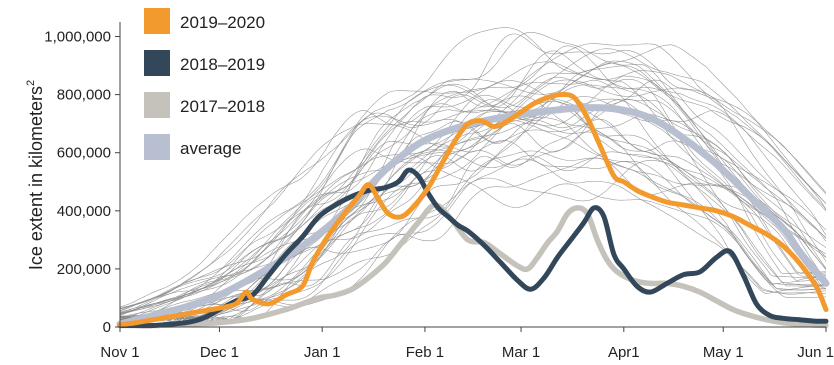 The height and width of the screenshot is (365, 834). What do you see at coordinates (723, 352) in the screenshot?
I see `x-tick-label: May 1` at bounding box center [723, 352].